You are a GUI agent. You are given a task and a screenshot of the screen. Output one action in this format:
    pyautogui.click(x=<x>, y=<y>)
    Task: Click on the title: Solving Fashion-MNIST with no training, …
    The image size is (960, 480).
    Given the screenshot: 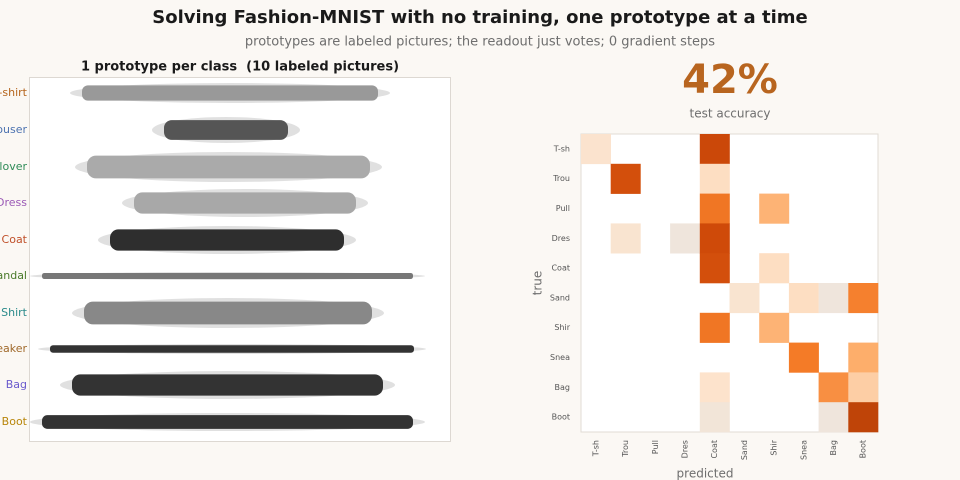 What is the action you would take?
    pyautogui.click(x=479, y=17)
    